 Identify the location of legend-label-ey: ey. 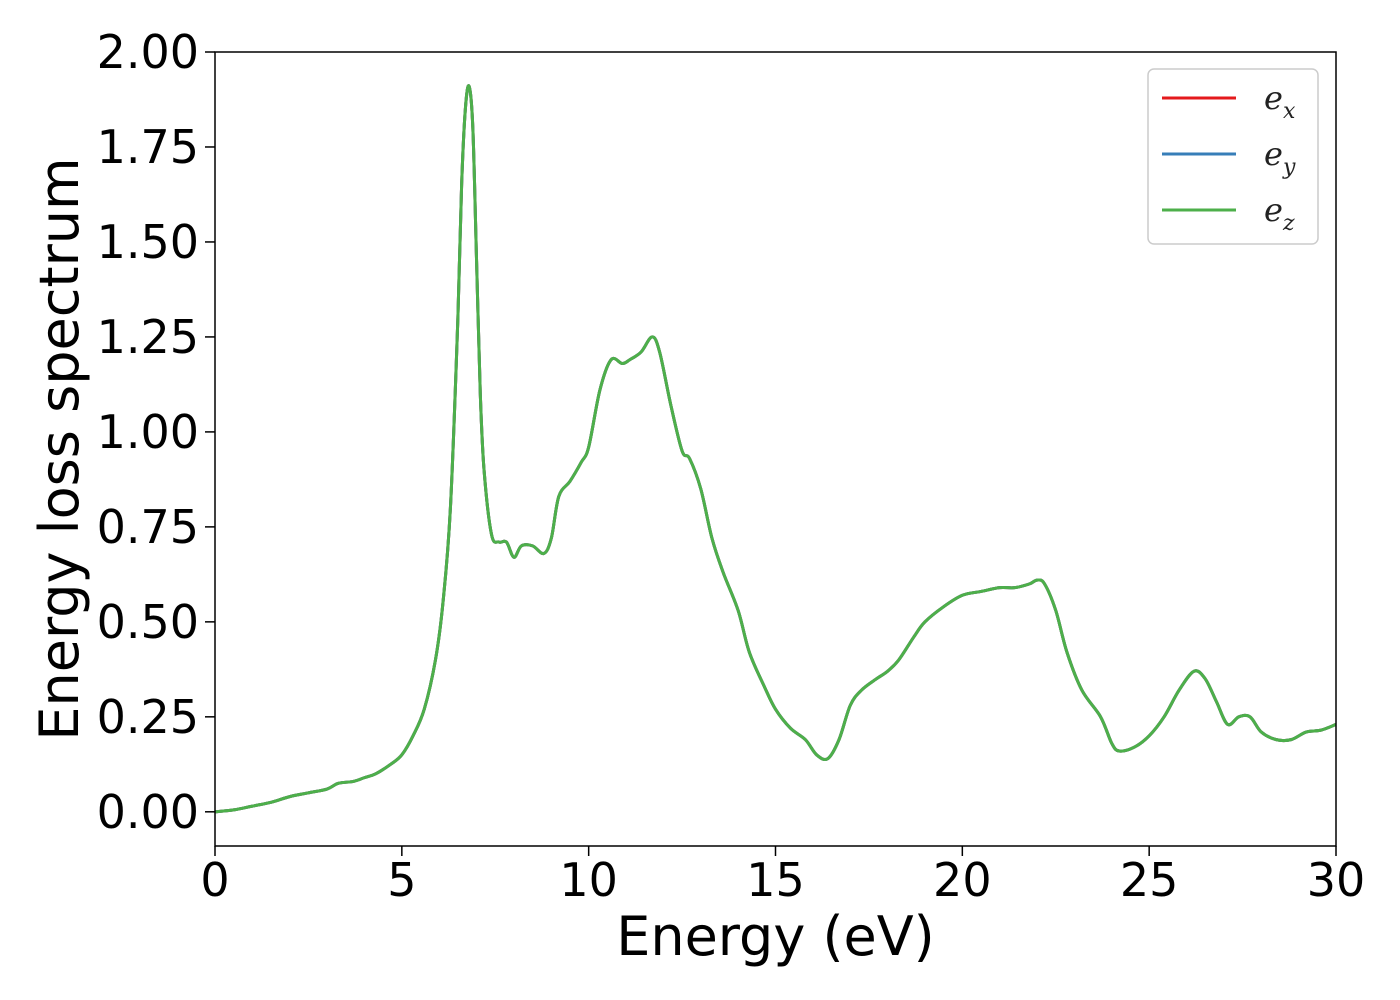
(1280, 157).